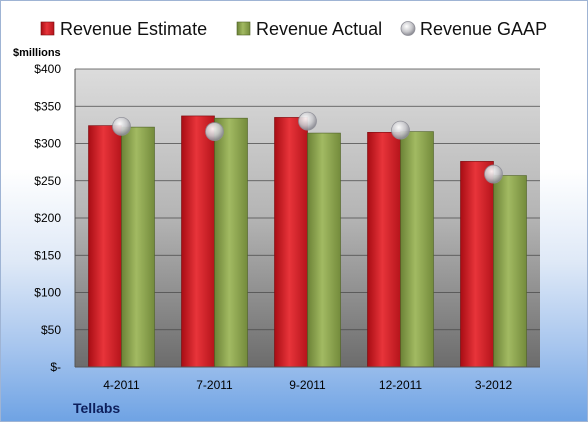  What do you see at coordinates (47, 144) in the screenshot?
I see `y-tick-label: $300` at bounding box center [47, 144].